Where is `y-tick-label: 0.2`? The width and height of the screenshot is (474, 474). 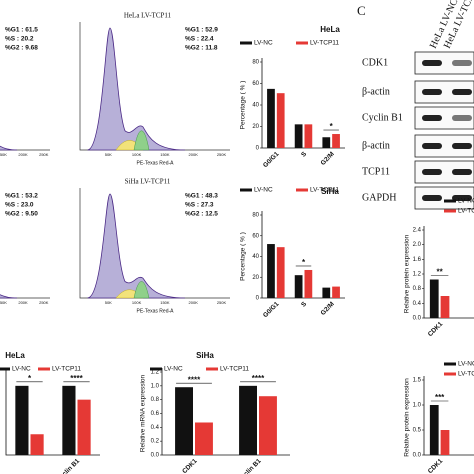 y-tick-label: 0.2 is located at coordinates (155, 442).